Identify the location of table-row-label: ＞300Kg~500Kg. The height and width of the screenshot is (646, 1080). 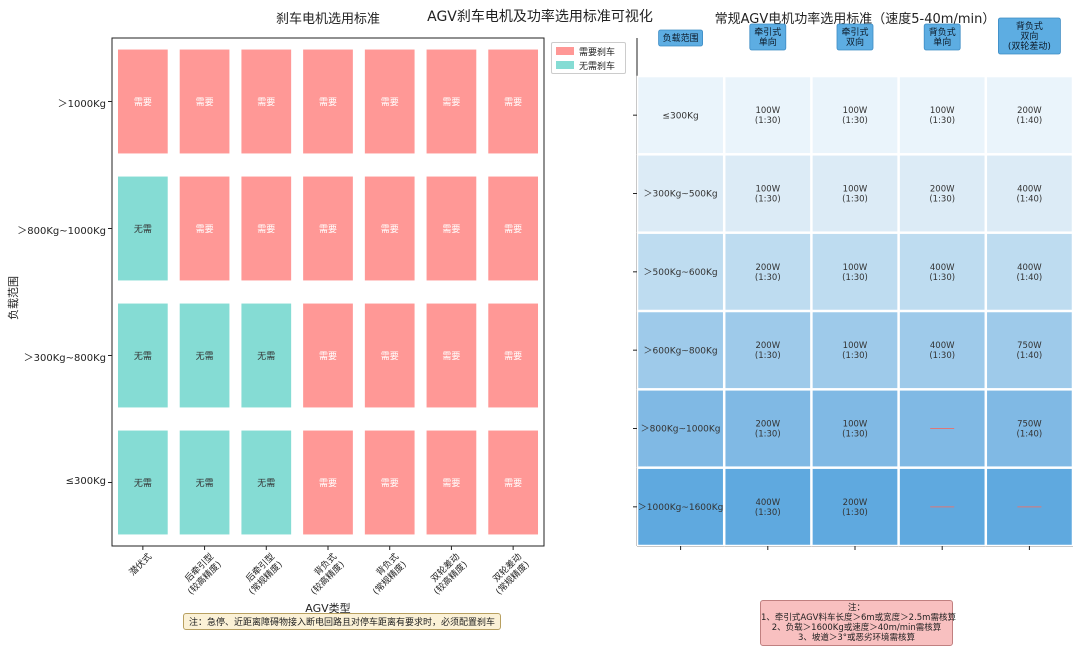
(681, 195).